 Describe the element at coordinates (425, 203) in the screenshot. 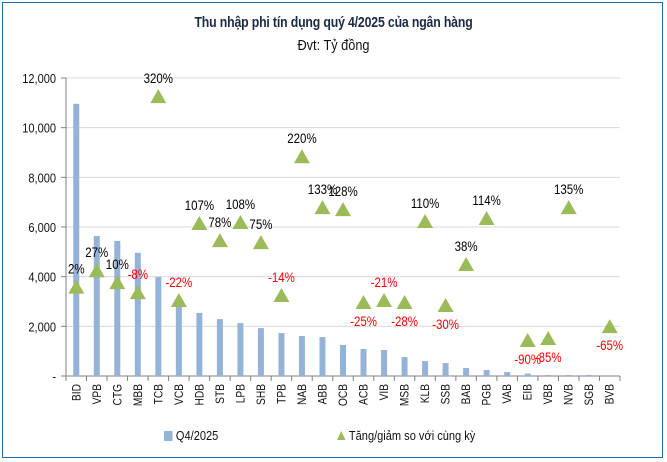

I see `data-label: 110%` at that location.